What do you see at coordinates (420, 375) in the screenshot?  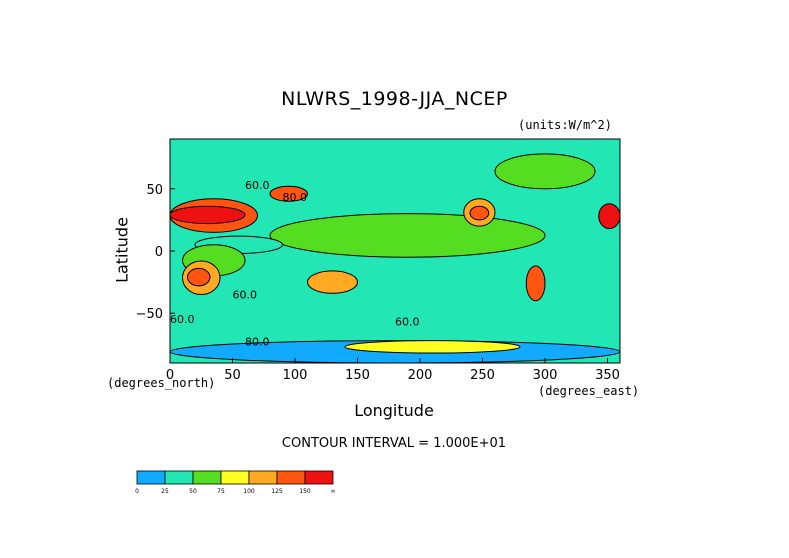 I see `x-tick-label: 200` at bounding box center [420, 375].